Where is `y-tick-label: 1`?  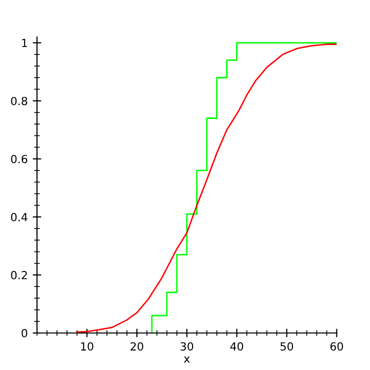 y-tick-label: 1 is located at coordinates (24, 43).